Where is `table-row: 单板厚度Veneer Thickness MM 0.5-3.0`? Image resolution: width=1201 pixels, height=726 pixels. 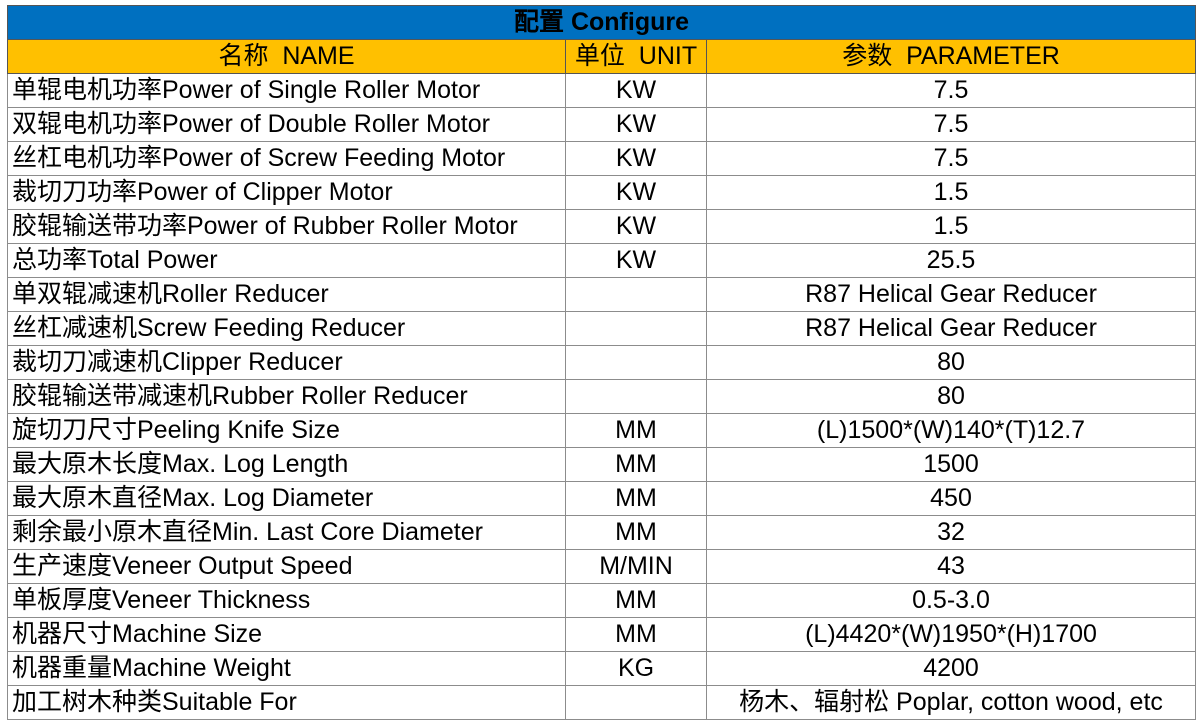
table-row: 单板厚度Veneer Thickness MM 0.5-3.0 is located at coordinates (602, 600).